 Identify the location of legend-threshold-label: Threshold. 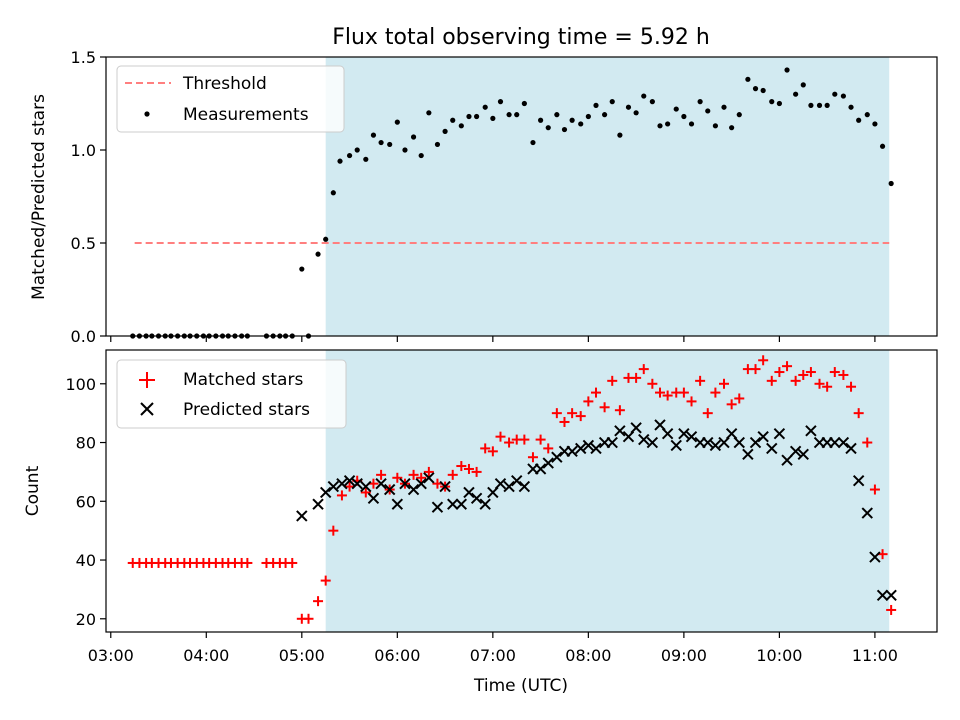
(224, 84).